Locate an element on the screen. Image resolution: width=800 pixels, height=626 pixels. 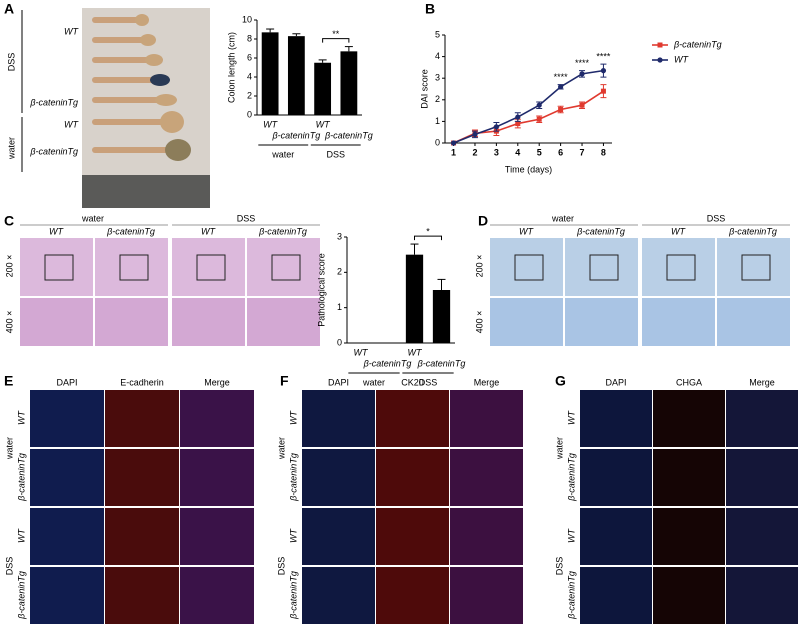
y-tick-label: 4 is located at coordinates (249, 76).